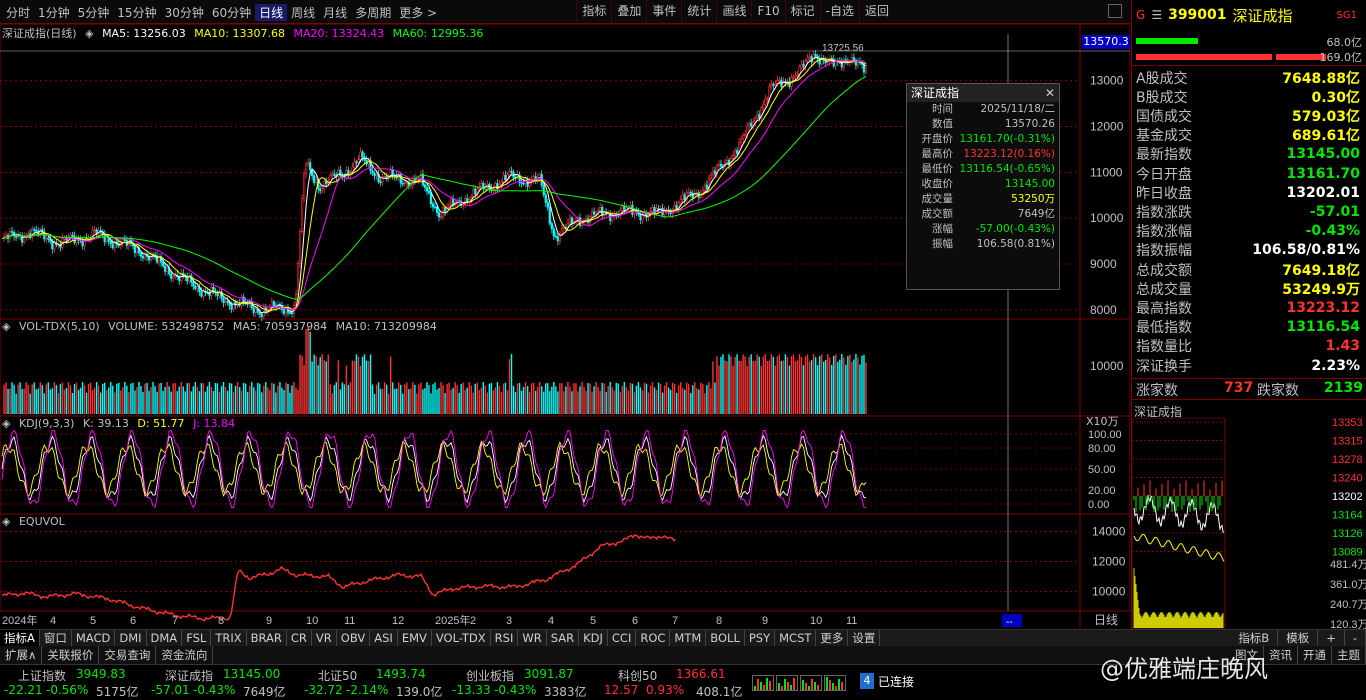 The height and width of the screenshot is (700, 1366). I want to click on kdj-collapse-icon: ◈, so click(6, 423).